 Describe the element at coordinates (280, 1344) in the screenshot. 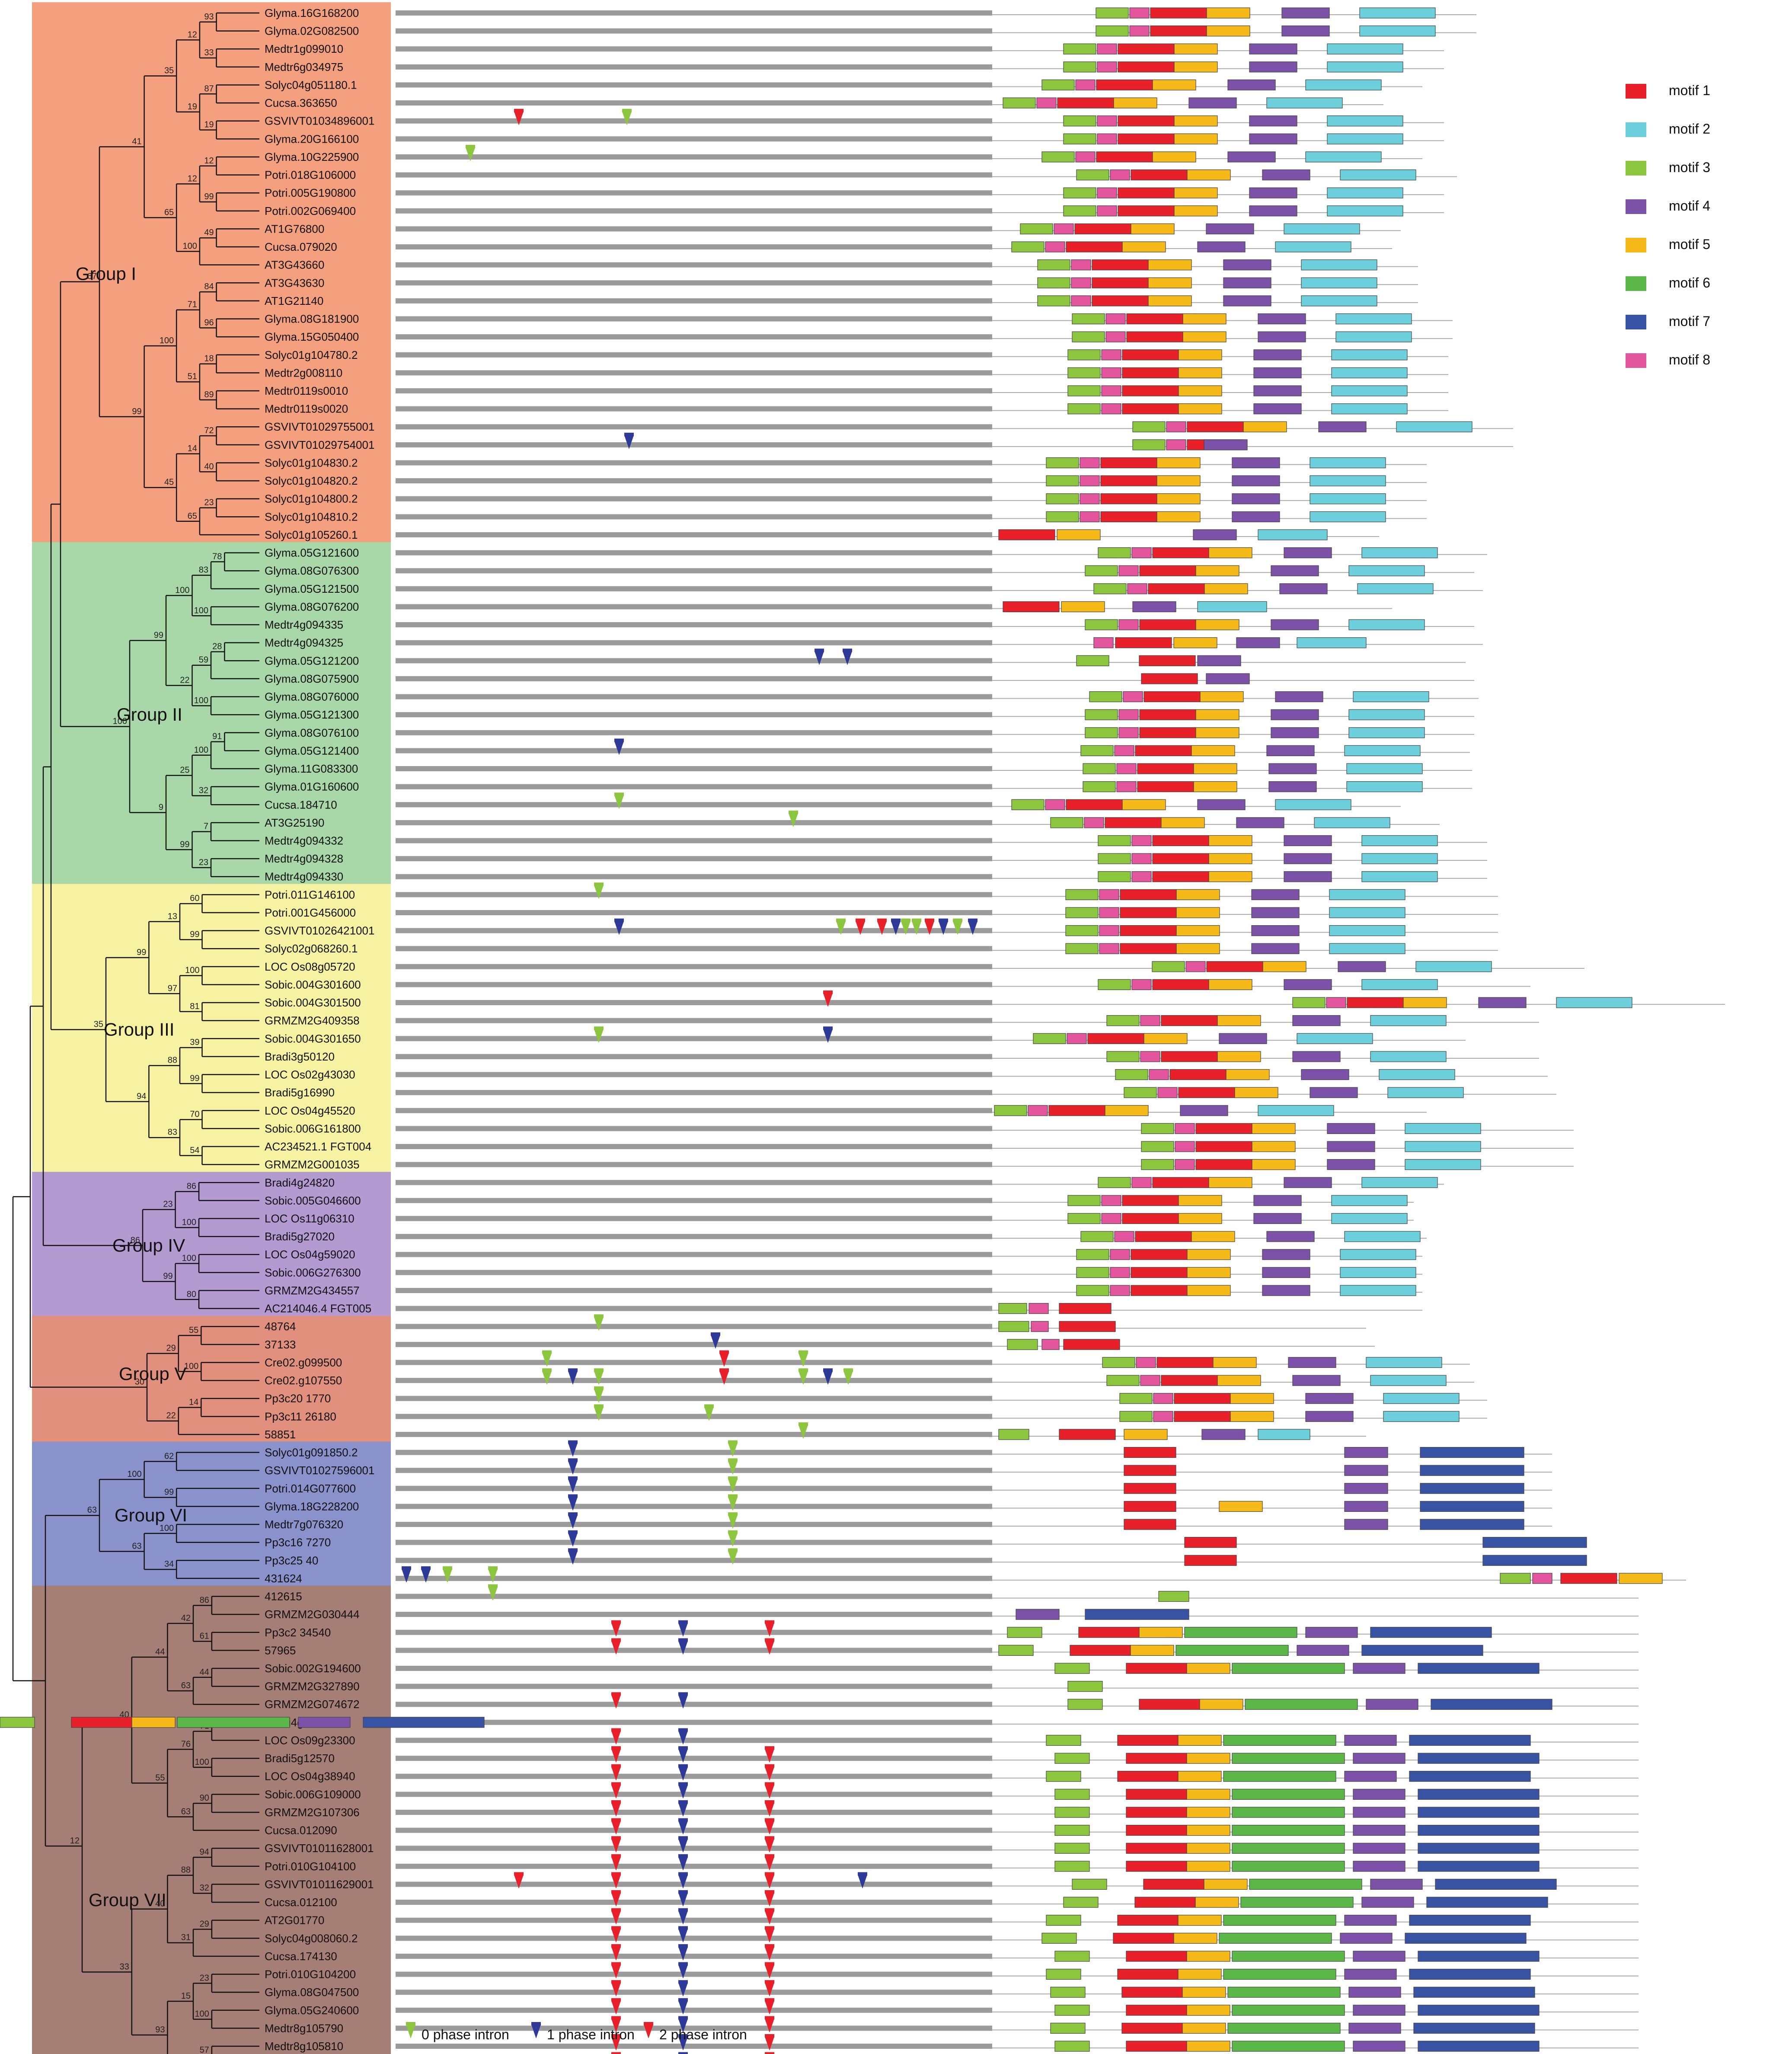

I see `gene-label: 37133` at that location.